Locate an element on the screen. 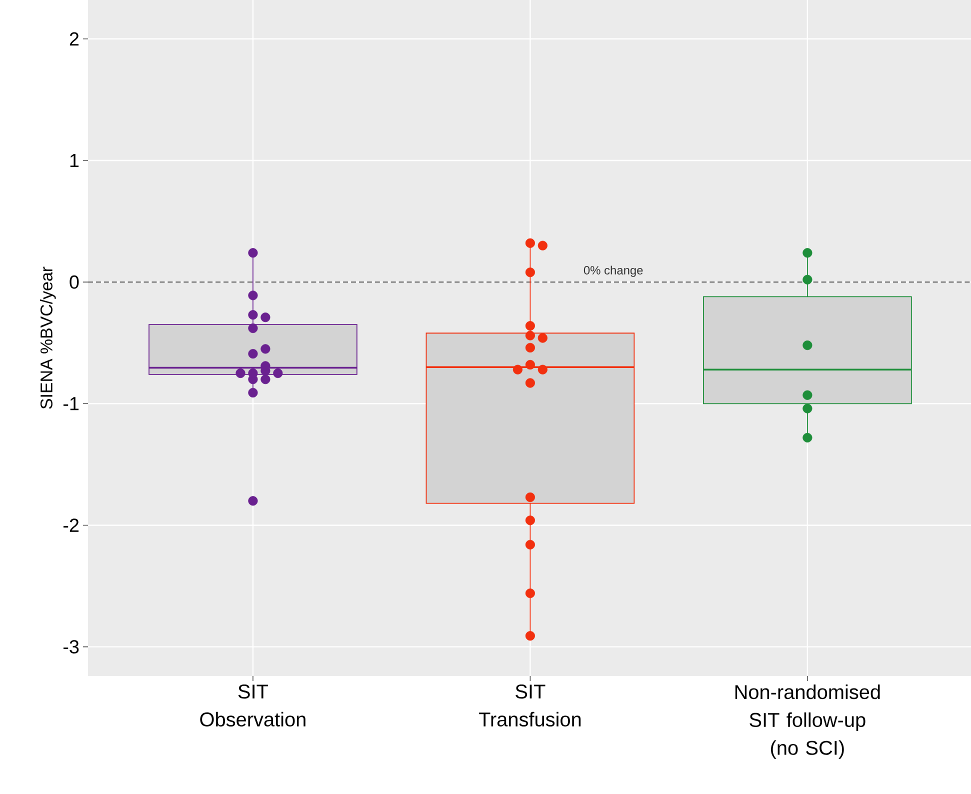  y-tick-label: 1 is located at coordinates (74, 160).